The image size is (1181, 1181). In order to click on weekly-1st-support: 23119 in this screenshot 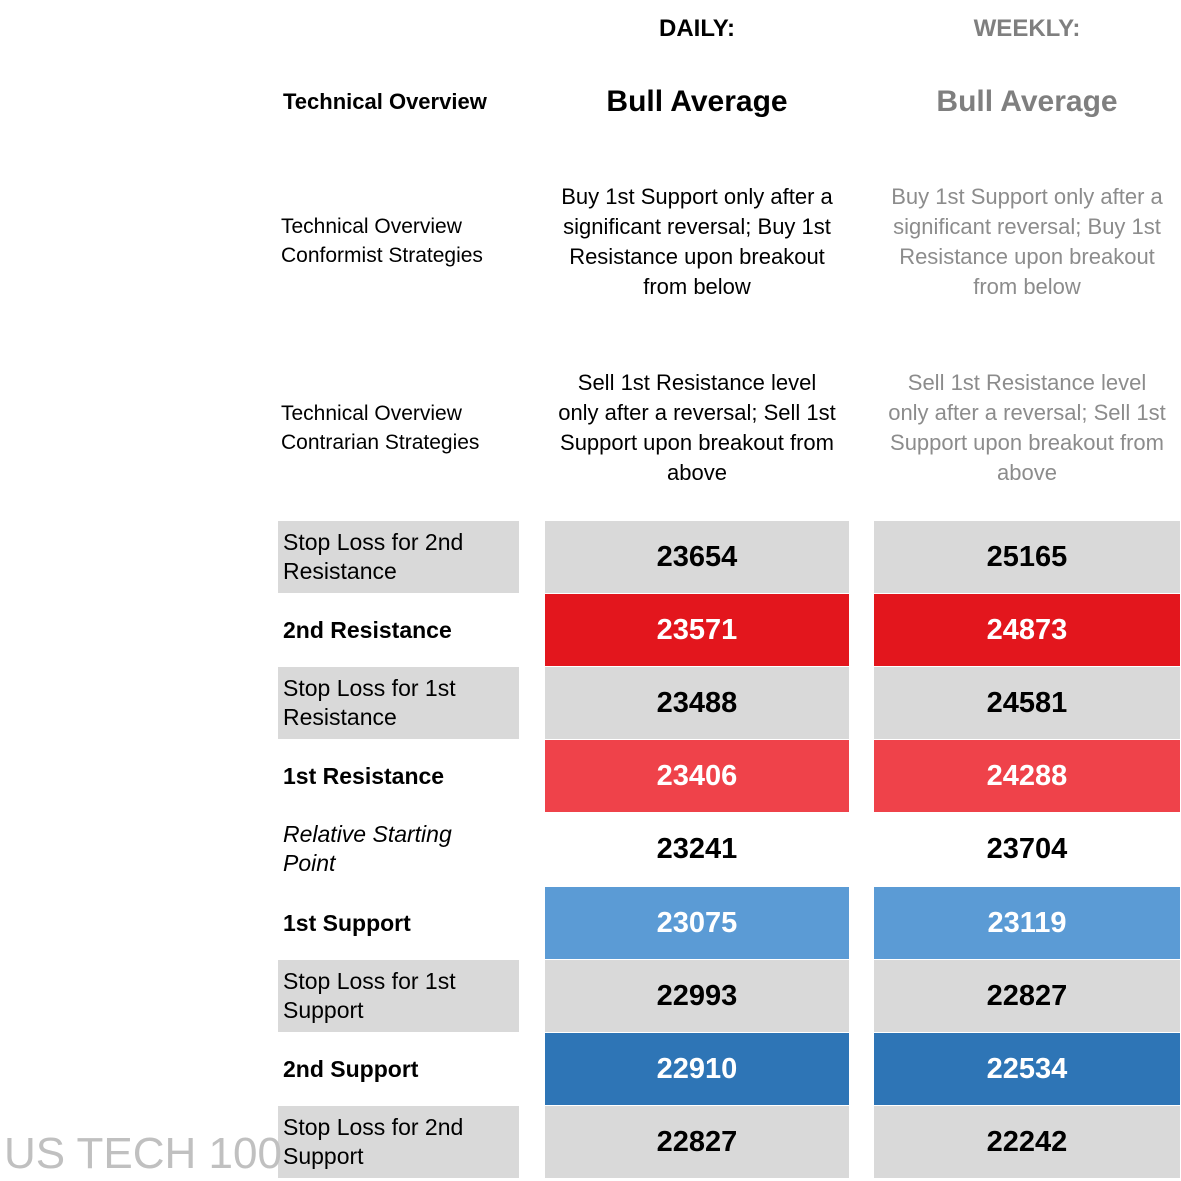, I will do `click(1027, 923)`.